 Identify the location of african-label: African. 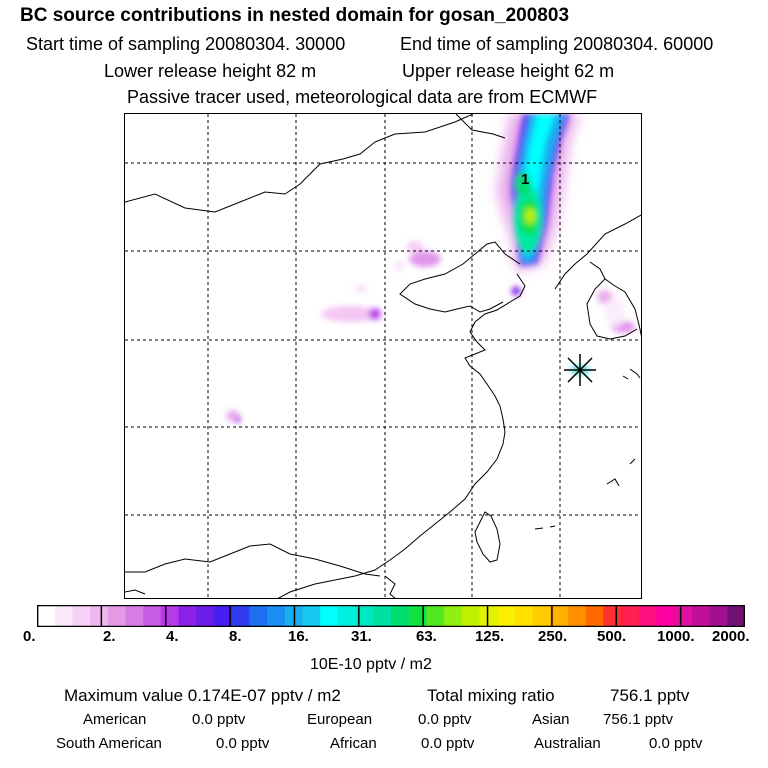
(353, 743).